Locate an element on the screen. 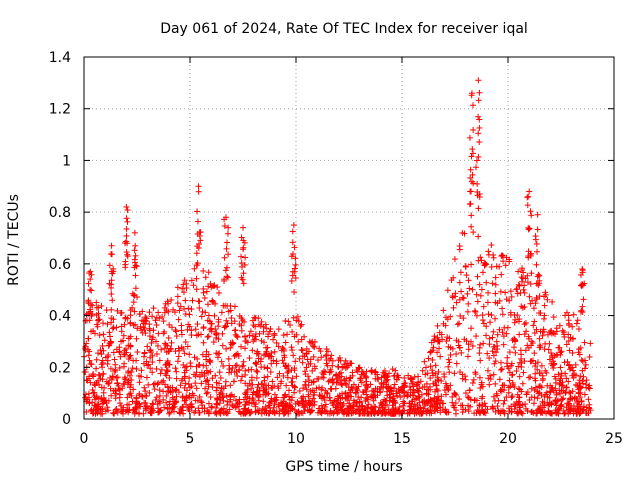 The height and width of the screenshot is (480, 640). y-tick-labels: 0 0.2 0.4 0.6 0.8 1 1.2 1.4 is located at coordinates (60, 239).